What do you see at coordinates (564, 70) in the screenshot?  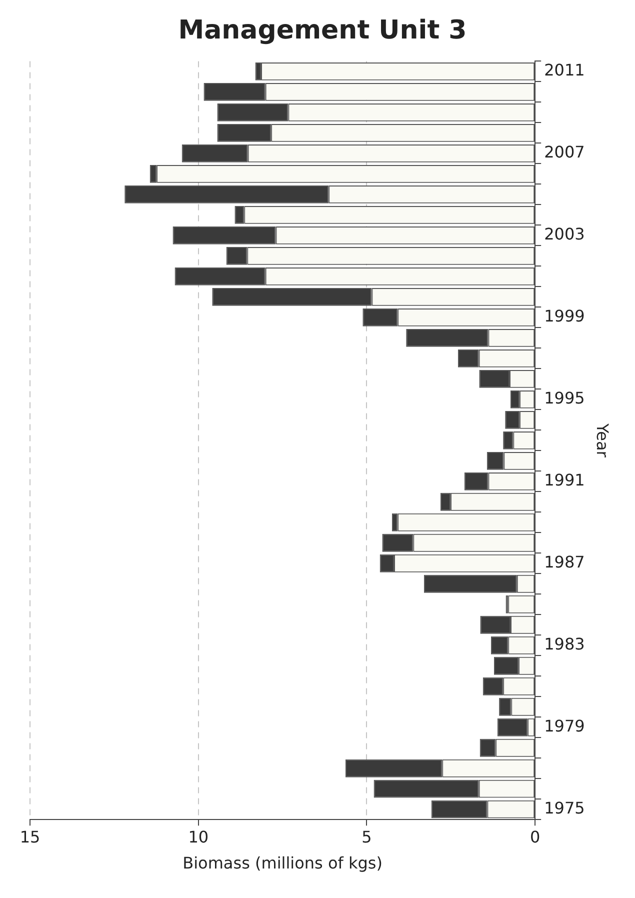 I see `y-tick-label: 2011` at bounding box center [564, 70].